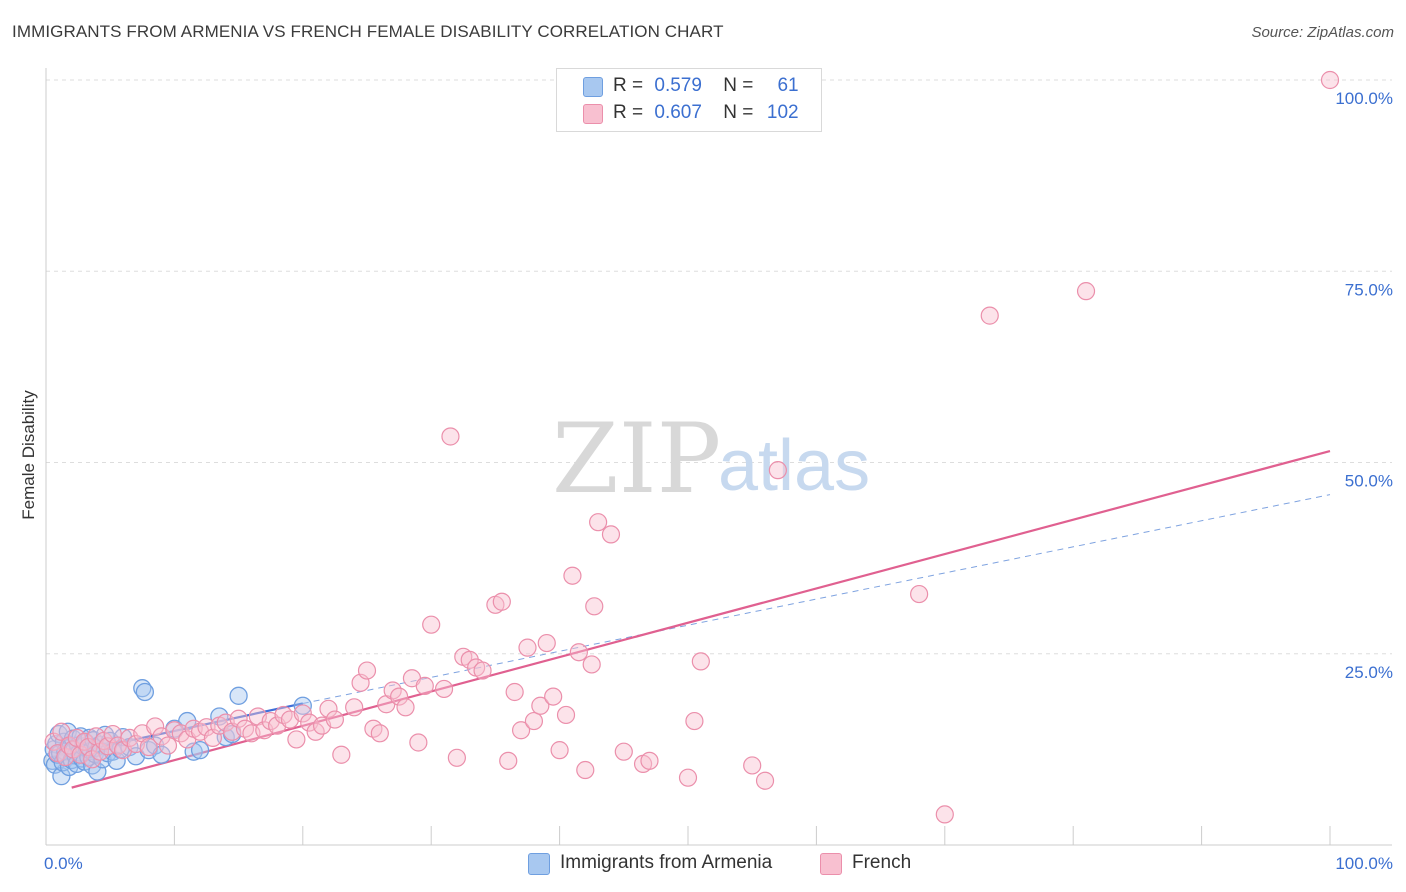  Describe the element at coordinates (539, 864) in the screenshot. I see `bottom-legend-swatch-armenia` at that location.